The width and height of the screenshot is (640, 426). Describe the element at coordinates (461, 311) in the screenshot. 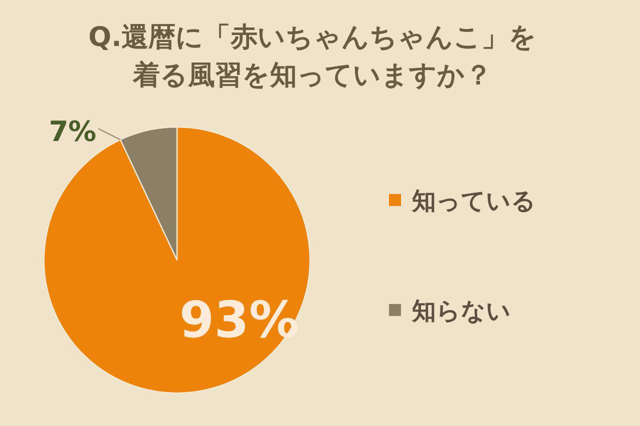

I see `legend-label: 知らない` at that location.